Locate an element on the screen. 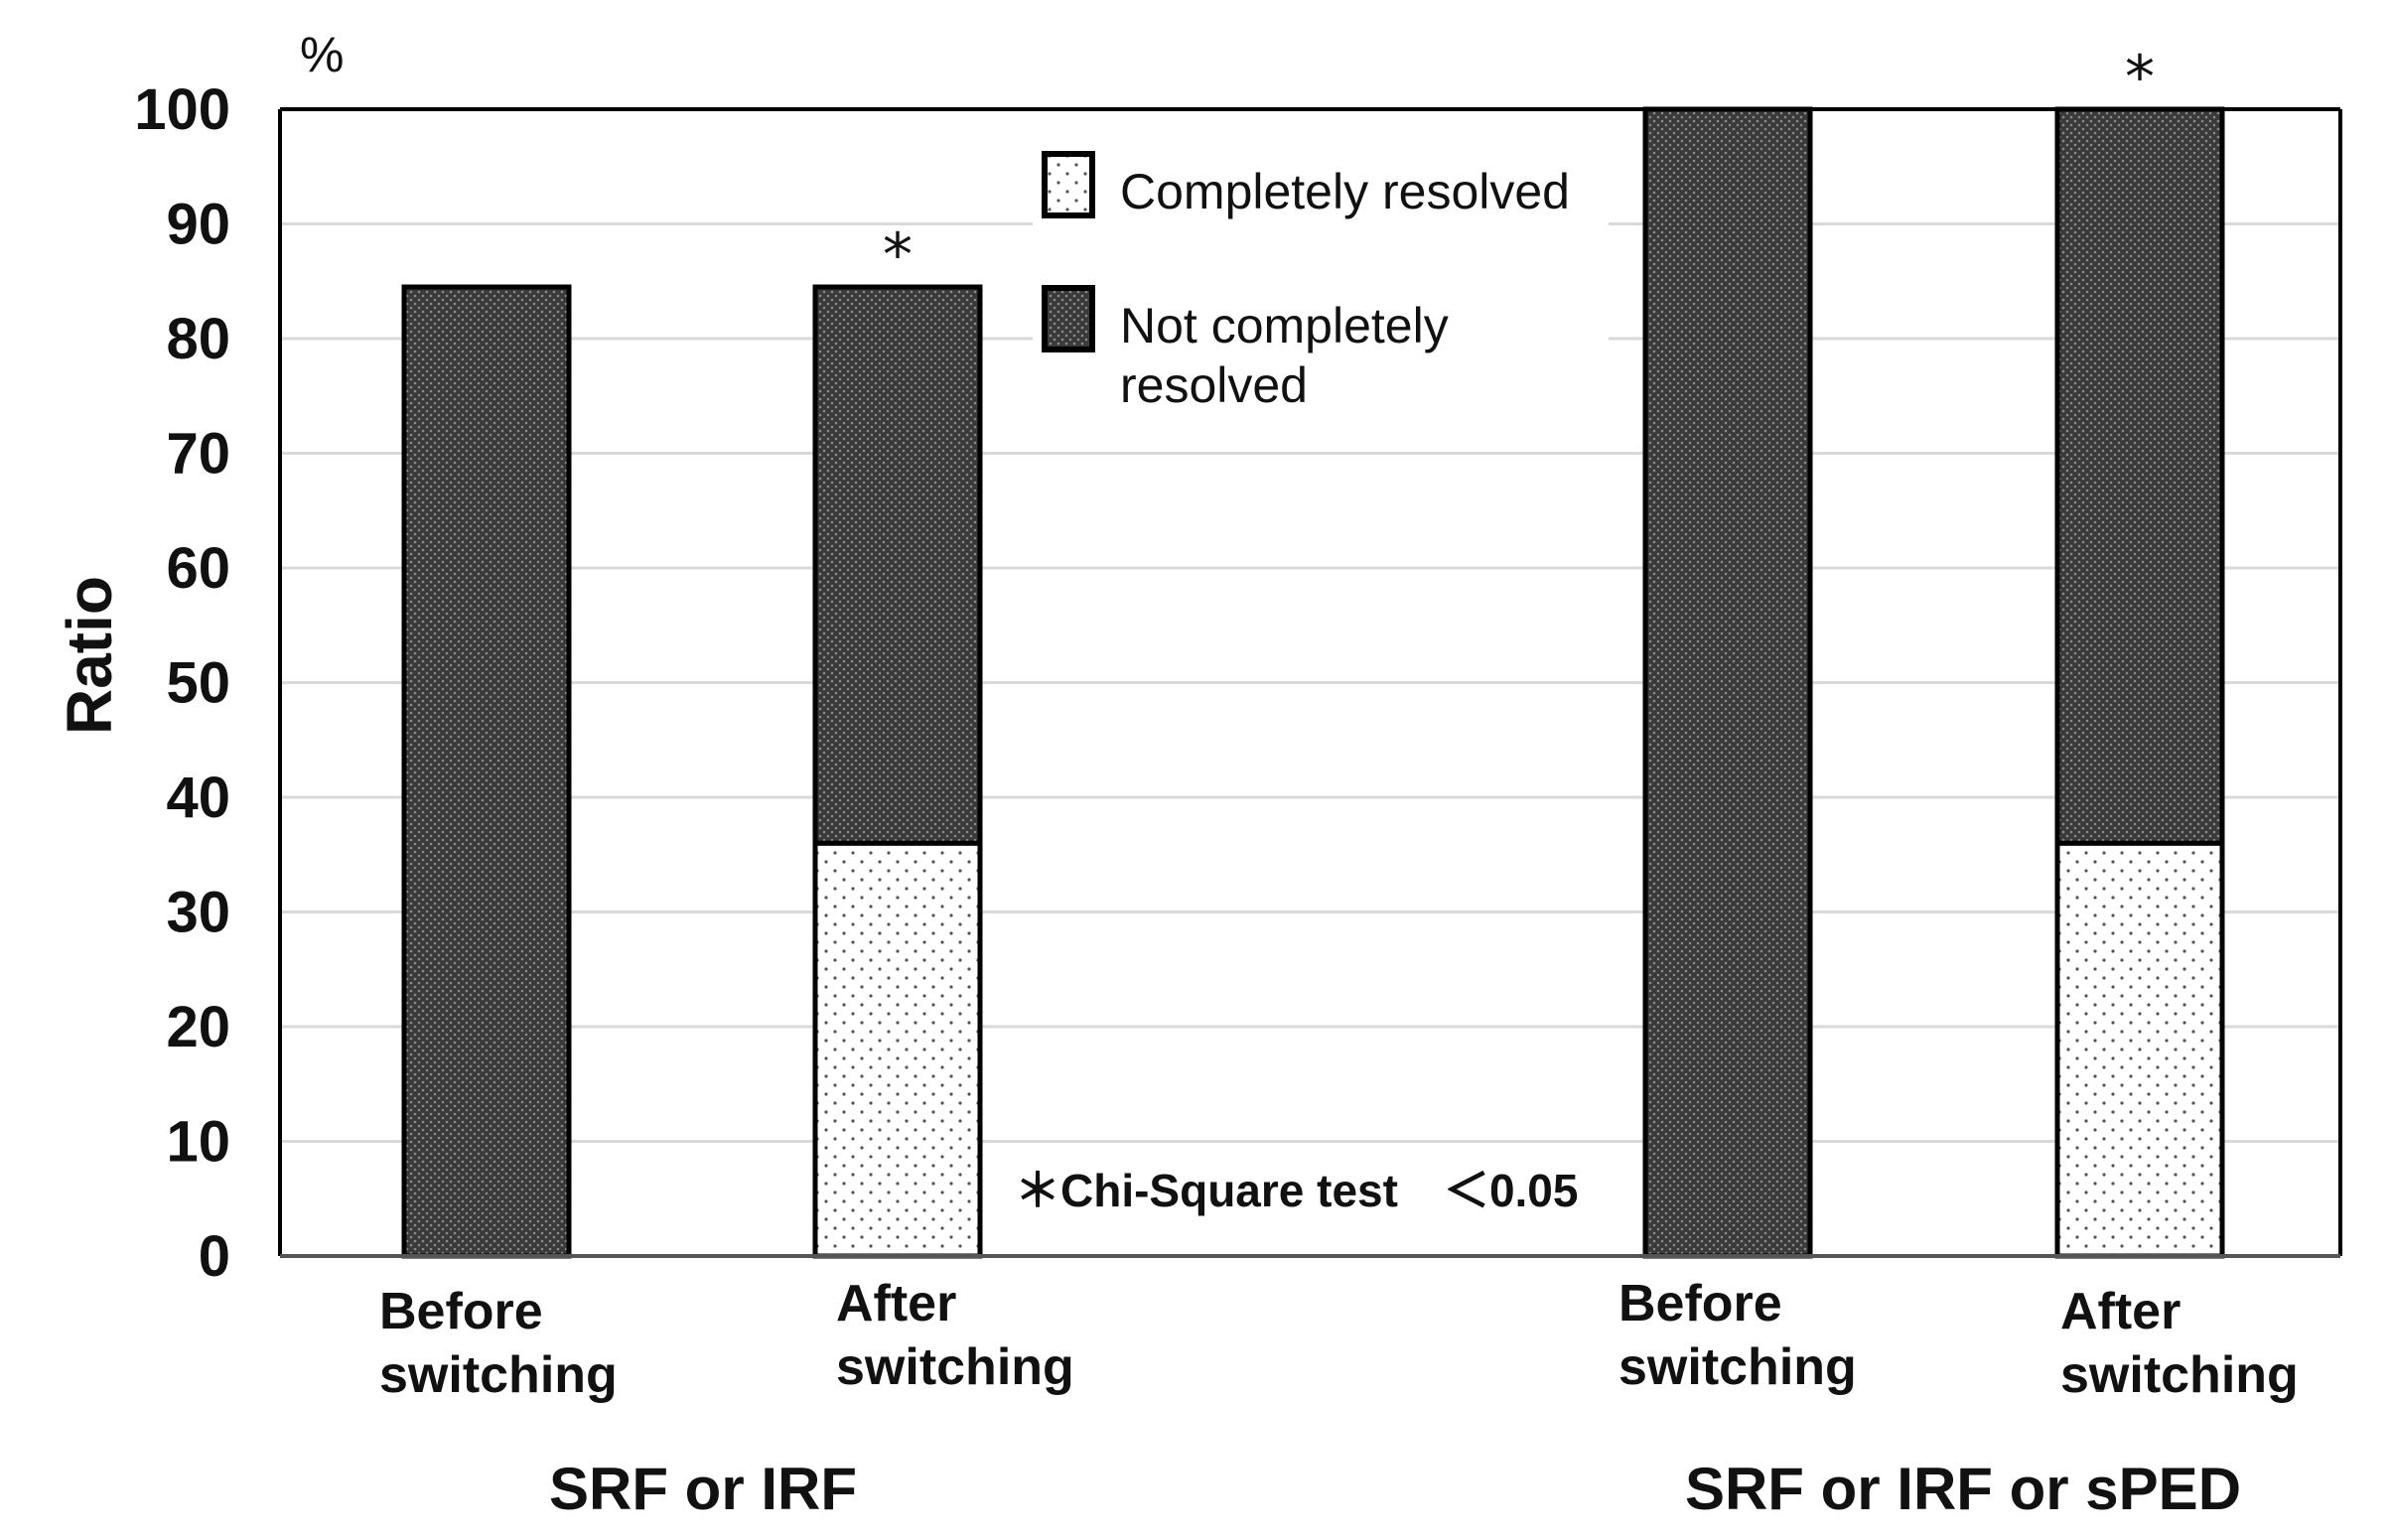  legend-label: Completely resolved is located at coordinates (1345, 191).